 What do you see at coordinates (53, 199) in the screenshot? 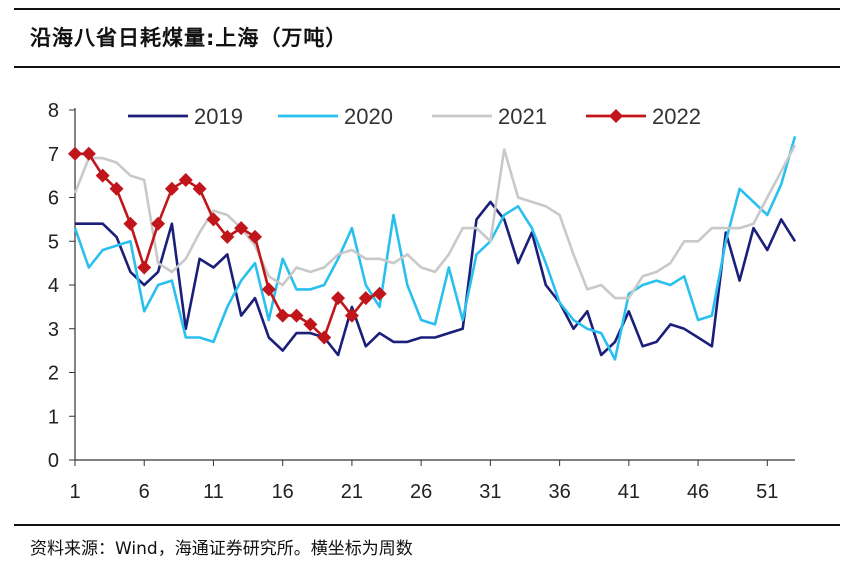
I see `y-tick-label: 6` at bounding box center [53, 199].